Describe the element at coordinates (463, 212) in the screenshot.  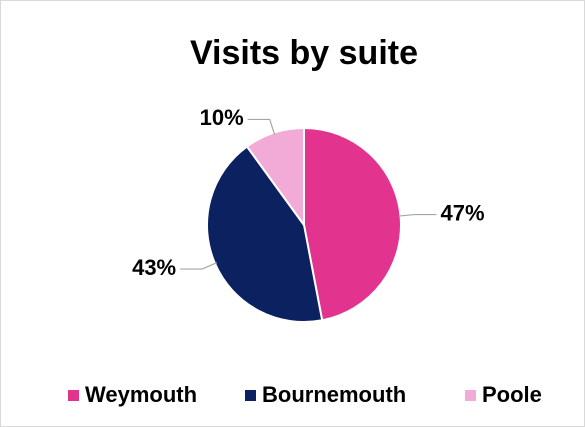
I see `data-label: 47%` at that location.